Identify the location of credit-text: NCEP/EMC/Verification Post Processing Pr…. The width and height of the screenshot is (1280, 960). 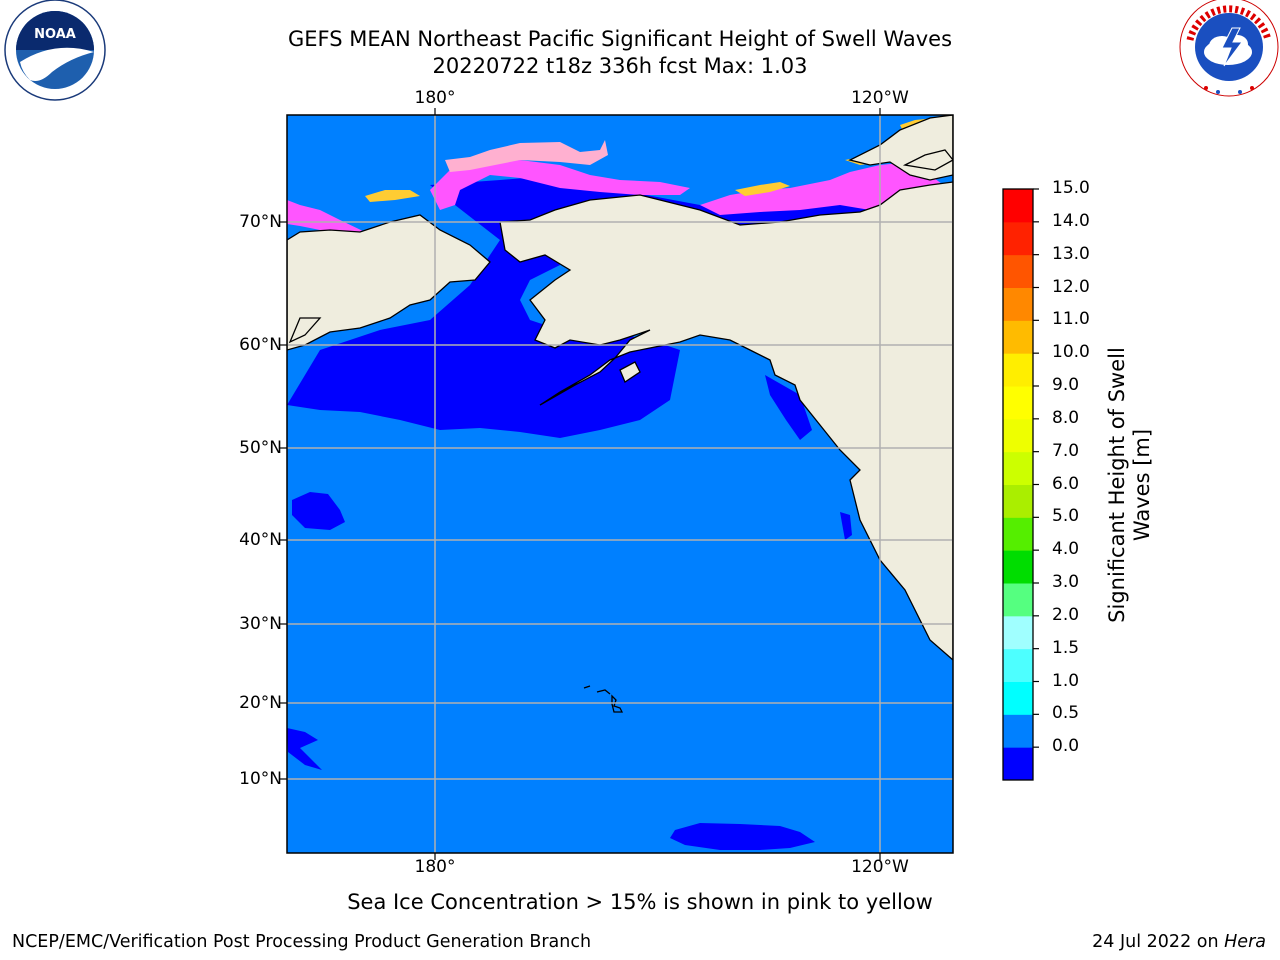
(302, 942).